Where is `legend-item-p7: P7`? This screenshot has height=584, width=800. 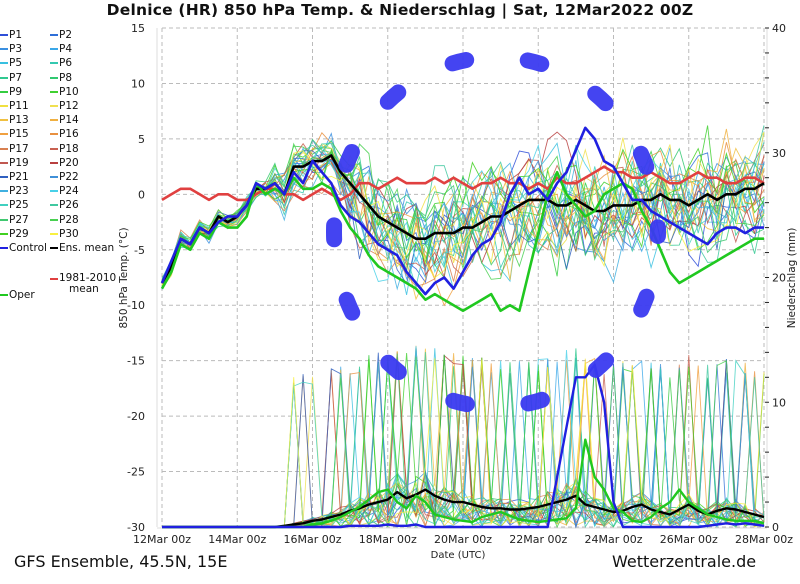 legend-item-p7: P7 is located at coordinates (11, 78).